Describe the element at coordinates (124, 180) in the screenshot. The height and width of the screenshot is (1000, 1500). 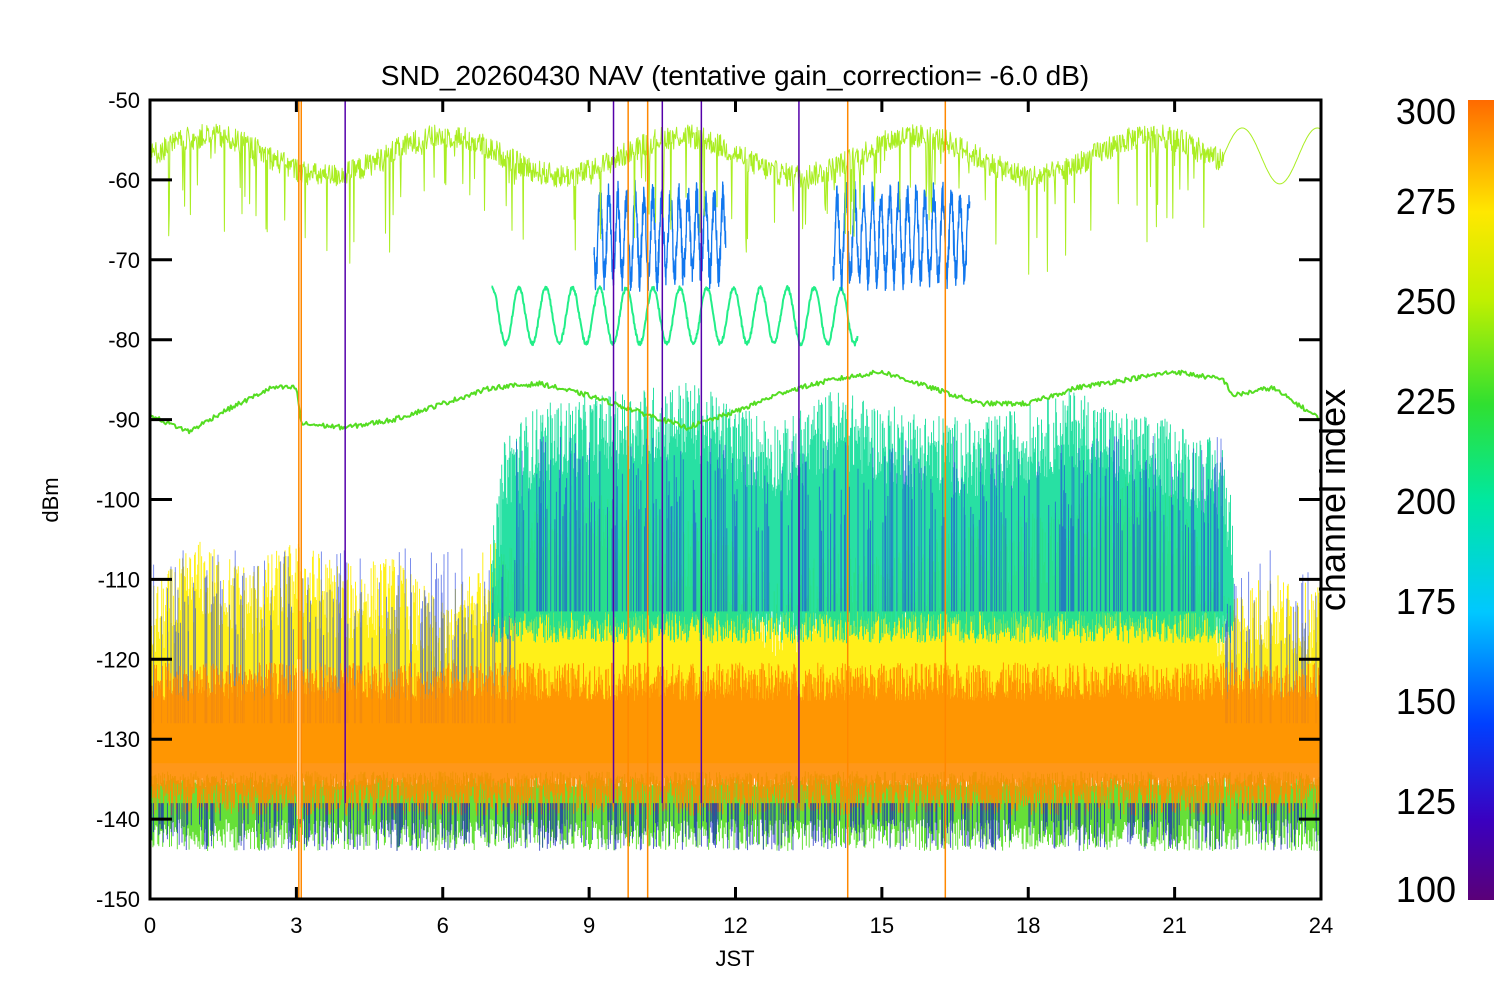
I see `y-tick-label: -60` at that location.